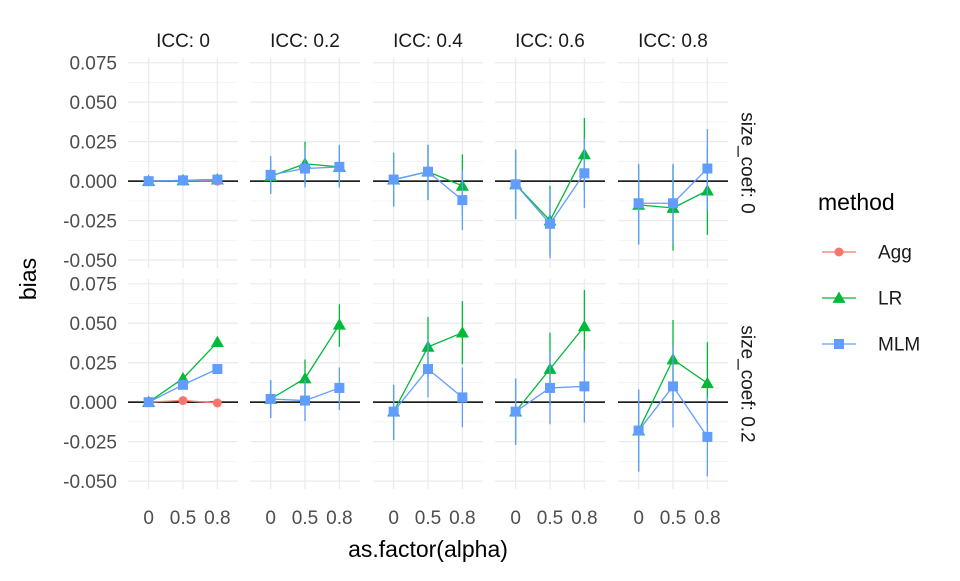 This screenshot has height=581, width=960. What do you see at coordinates (839, 252) in the screenshot?
I see `legend-key-agg` at bounding box center [839, 252].